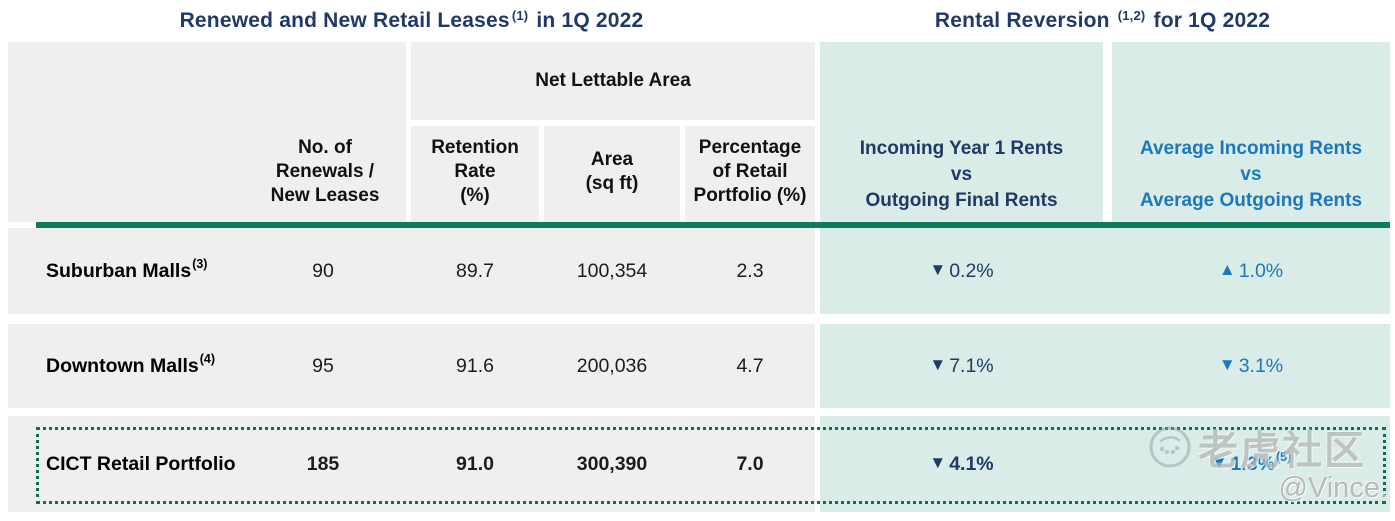 This screenshot has height=521, width=1395. I want to click on left-title-tail: in 1Q 2022, so click(590, 20).